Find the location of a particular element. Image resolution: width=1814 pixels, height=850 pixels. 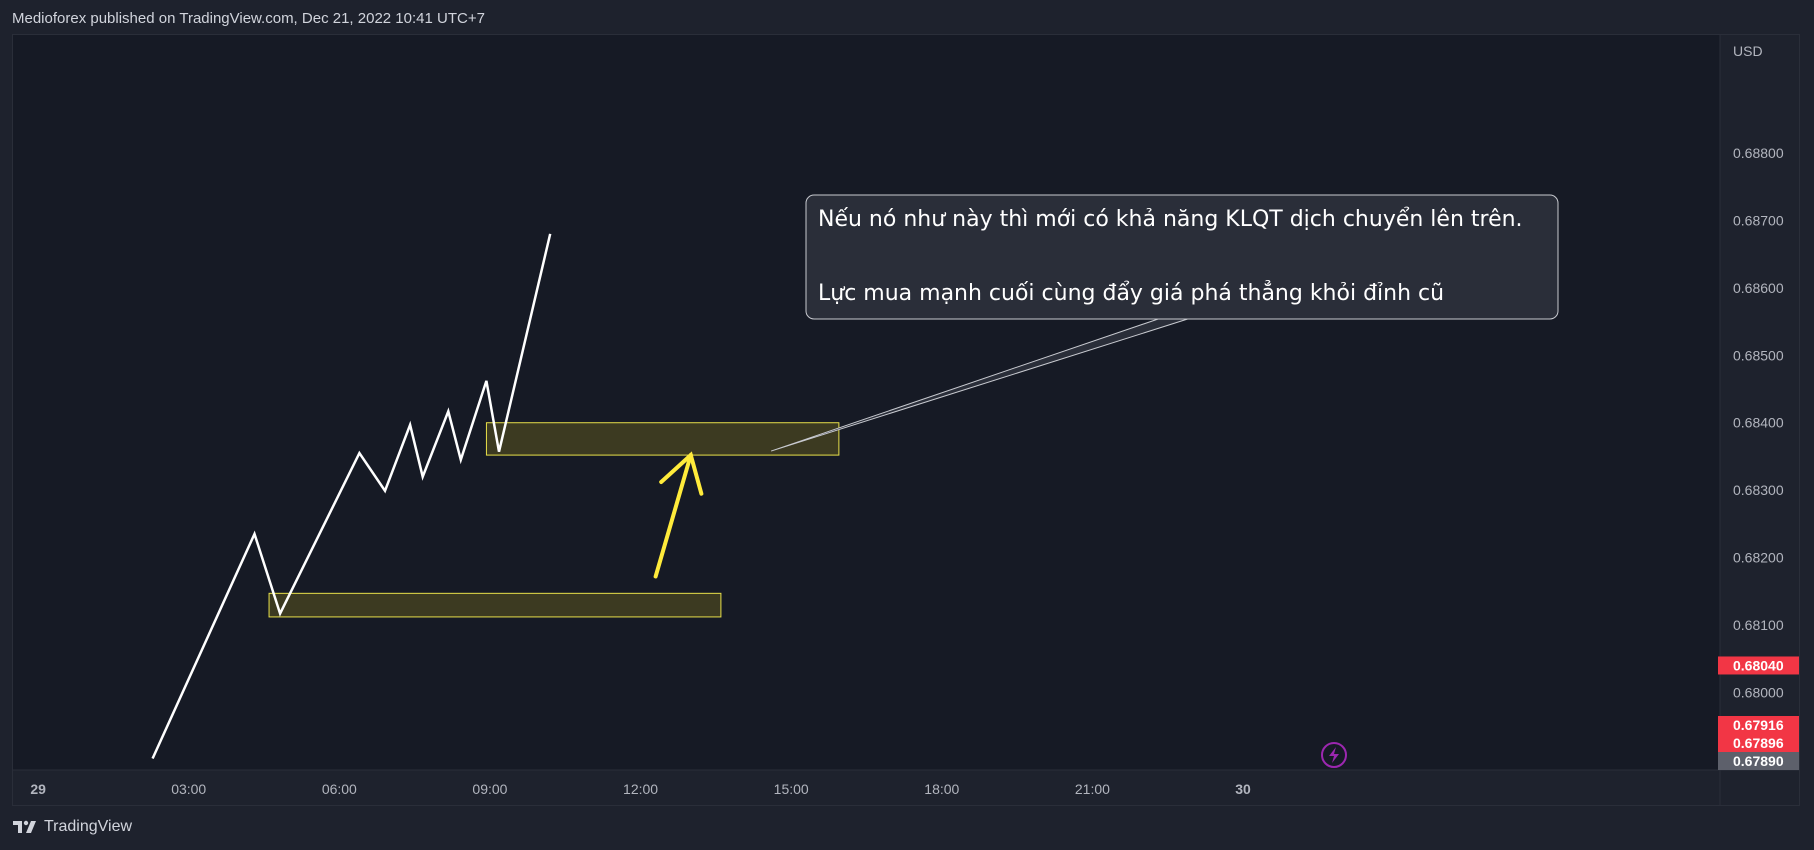

x-tick-label: 18:00 is located at coordinates (941, 789).